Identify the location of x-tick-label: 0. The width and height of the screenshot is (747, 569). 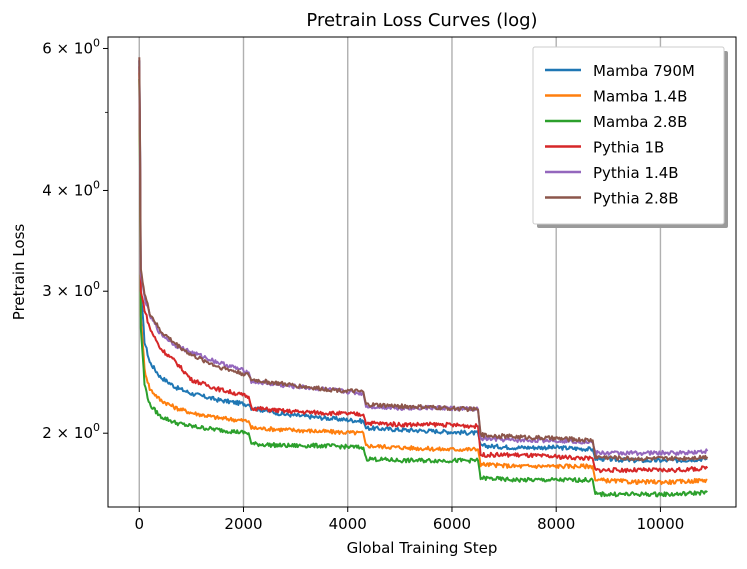
(139, 524).